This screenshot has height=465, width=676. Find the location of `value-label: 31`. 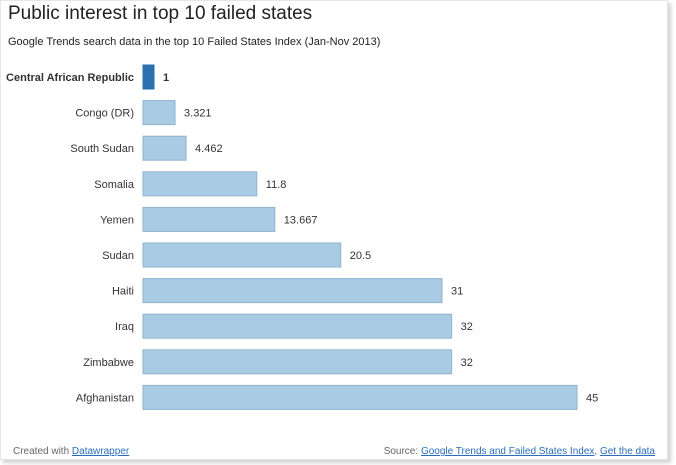

value-label: 31 is located at coordinates (457, 292).